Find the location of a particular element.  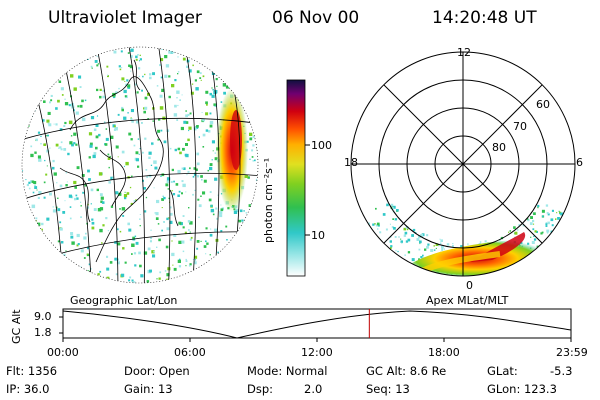

status-gc-alt: GC Alt: 8.6 Re is located at coordinates (406, 371).